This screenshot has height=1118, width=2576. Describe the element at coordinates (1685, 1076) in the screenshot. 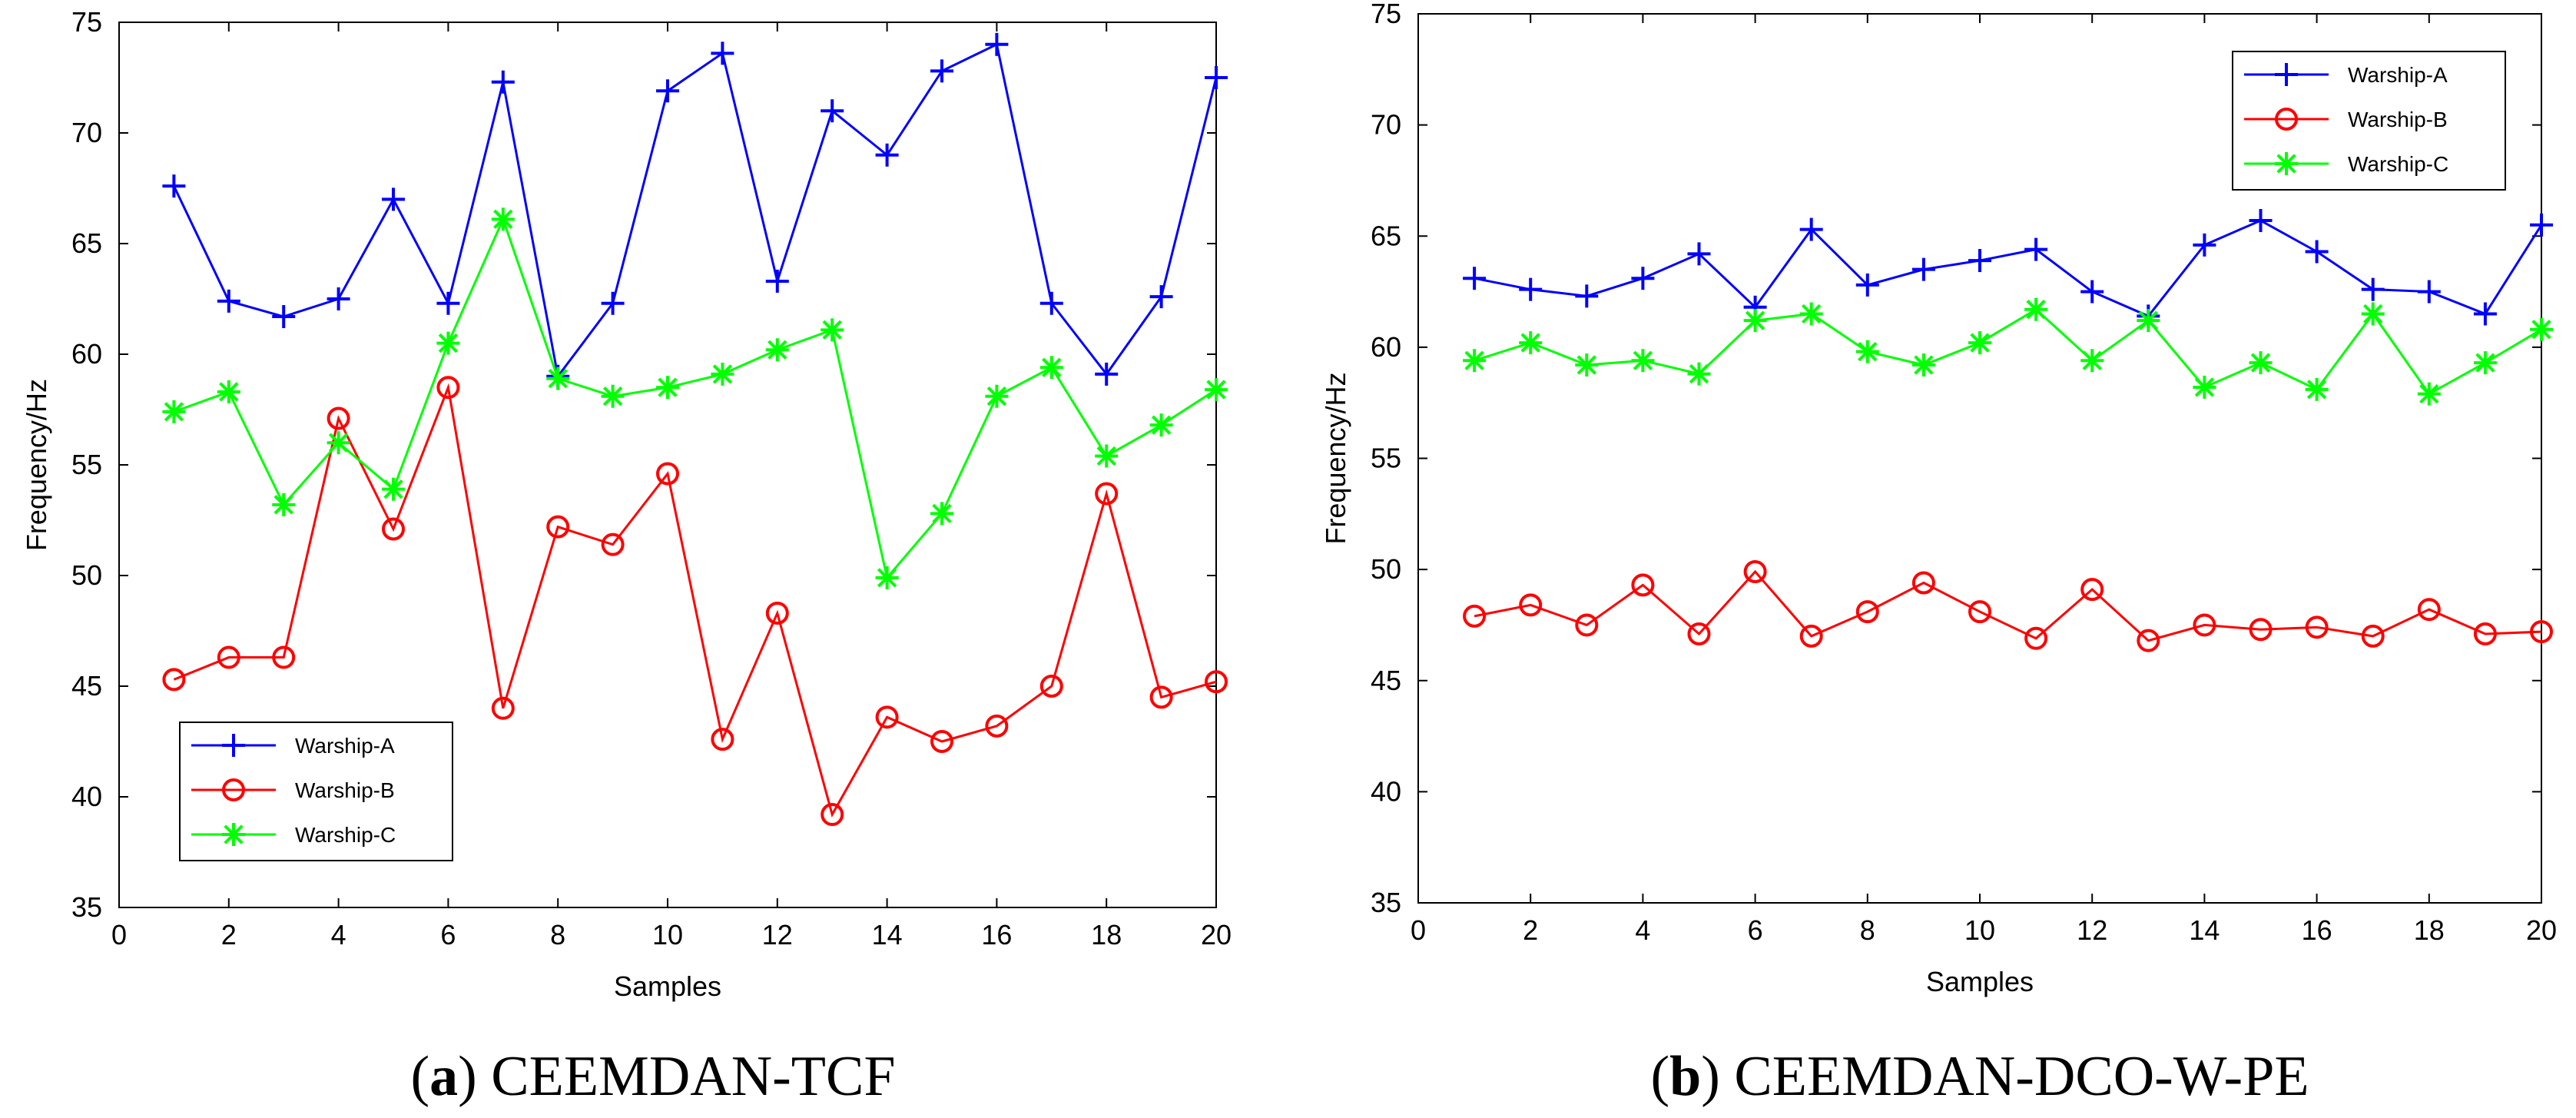

I see `caption-letter: b` at that location.